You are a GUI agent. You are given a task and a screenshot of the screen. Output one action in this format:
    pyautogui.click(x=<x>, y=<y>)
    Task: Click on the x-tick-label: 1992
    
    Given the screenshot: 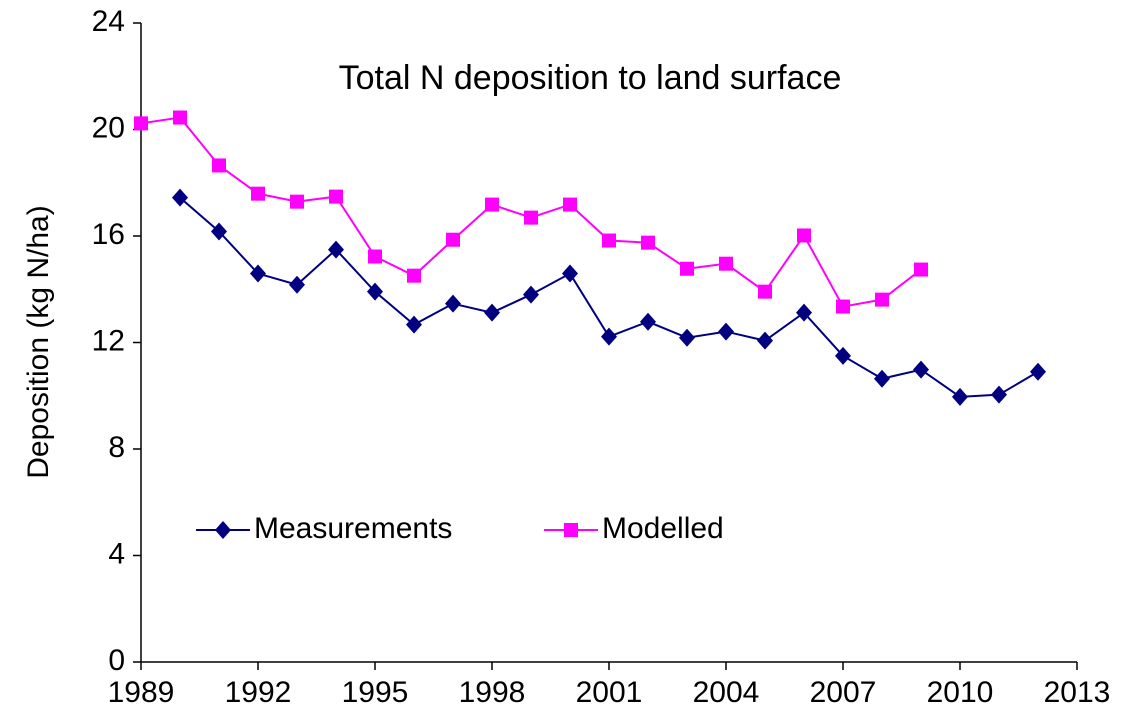 What is the action you would take?
    pyautogui.click(x=258, y=692)
    